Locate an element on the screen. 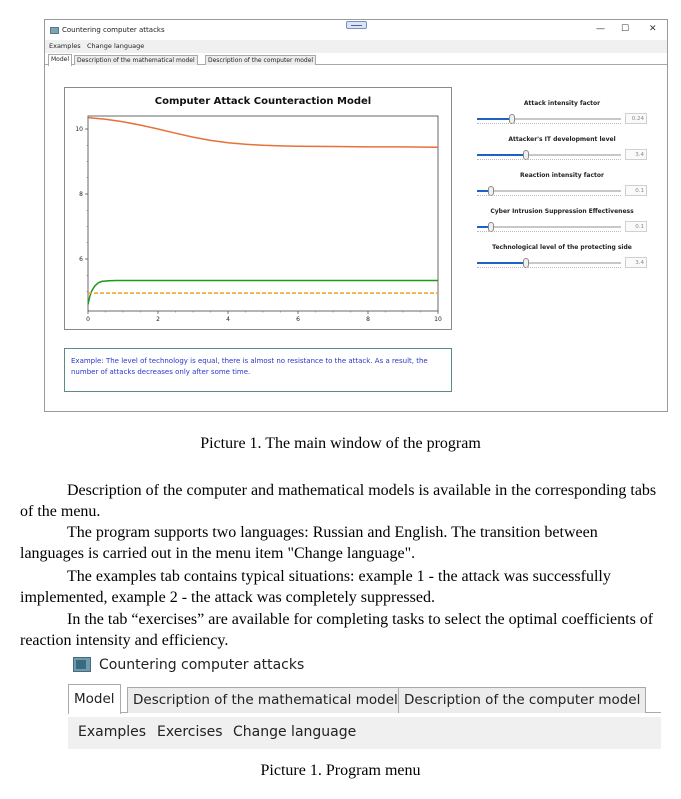  x-tick-label: 8 is located at coordinates (368, 319).